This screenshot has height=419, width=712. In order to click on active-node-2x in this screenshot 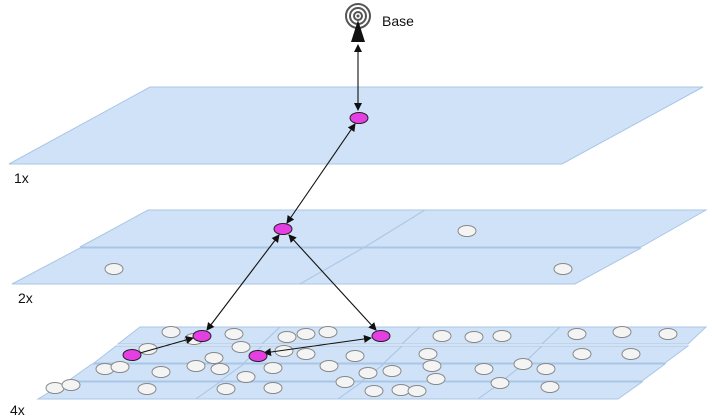, I will do `click(283, 229)`.